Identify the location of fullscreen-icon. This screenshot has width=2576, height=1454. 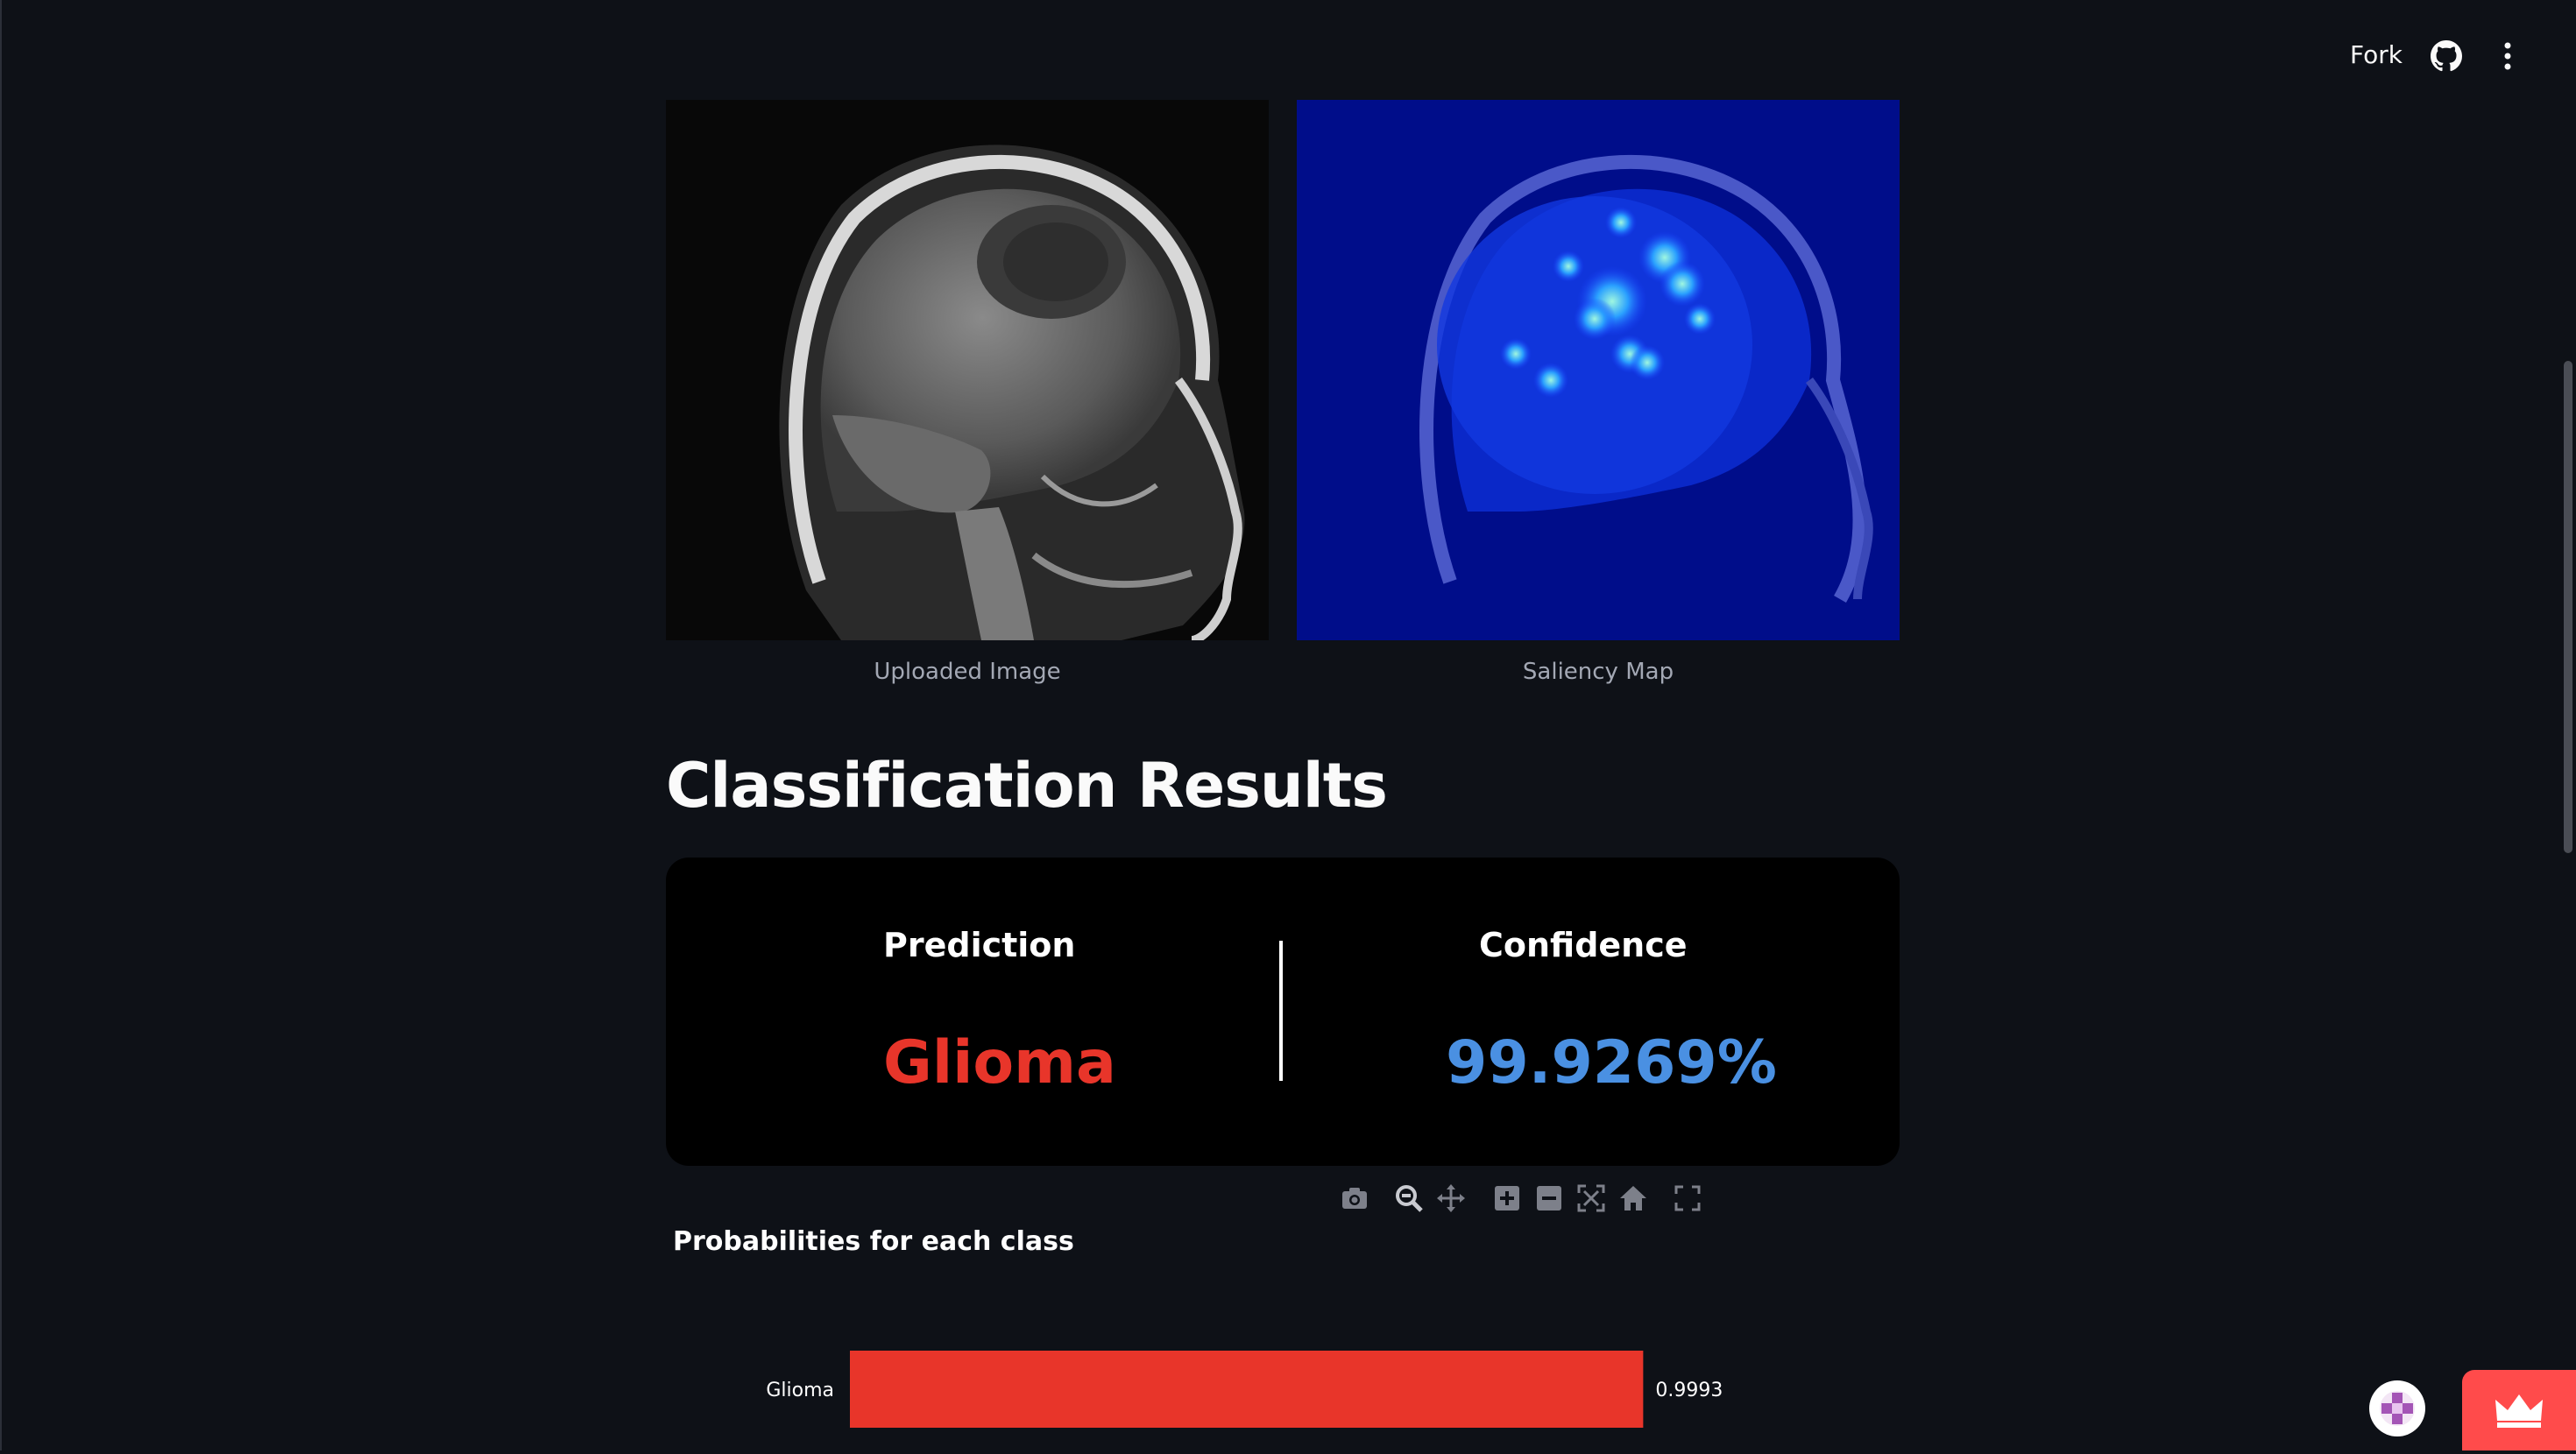
(1687, 1198).